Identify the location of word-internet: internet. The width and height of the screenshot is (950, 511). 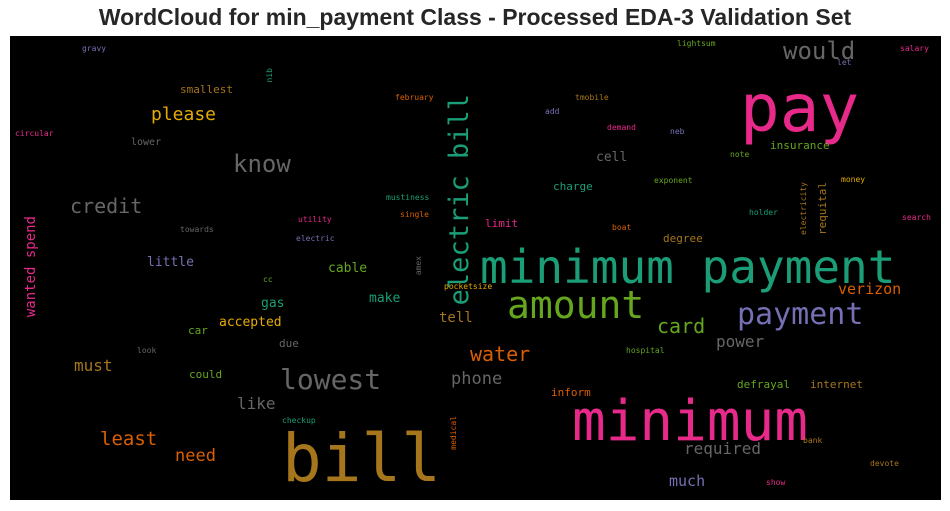
(836, 384).